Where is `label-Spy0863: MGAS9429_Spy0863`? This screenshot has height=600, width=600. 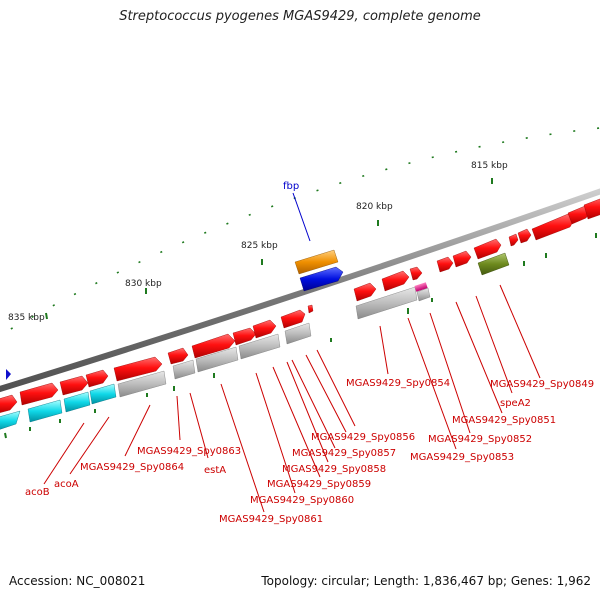 label-Spy0863: MGAS9429_Spy0863 is located at coordinates (189, 451).